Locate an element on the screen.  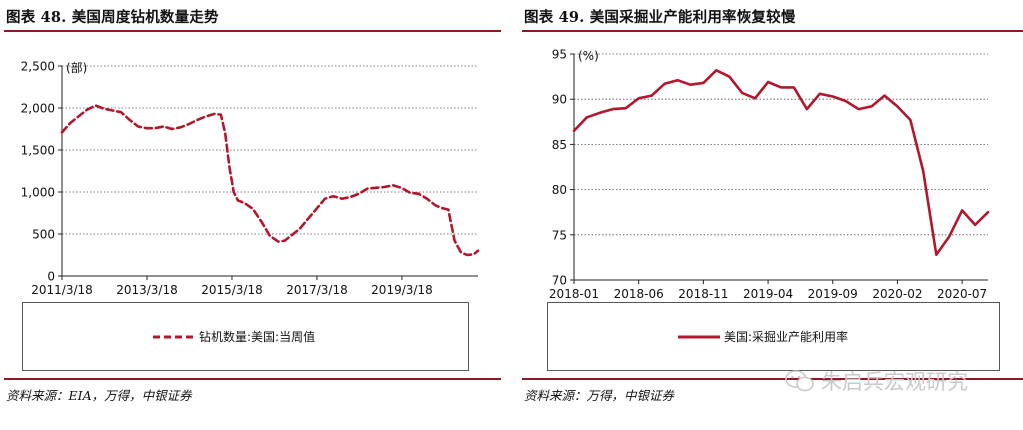
right-ytick-label: 95 is located at coordinates (559, 55).